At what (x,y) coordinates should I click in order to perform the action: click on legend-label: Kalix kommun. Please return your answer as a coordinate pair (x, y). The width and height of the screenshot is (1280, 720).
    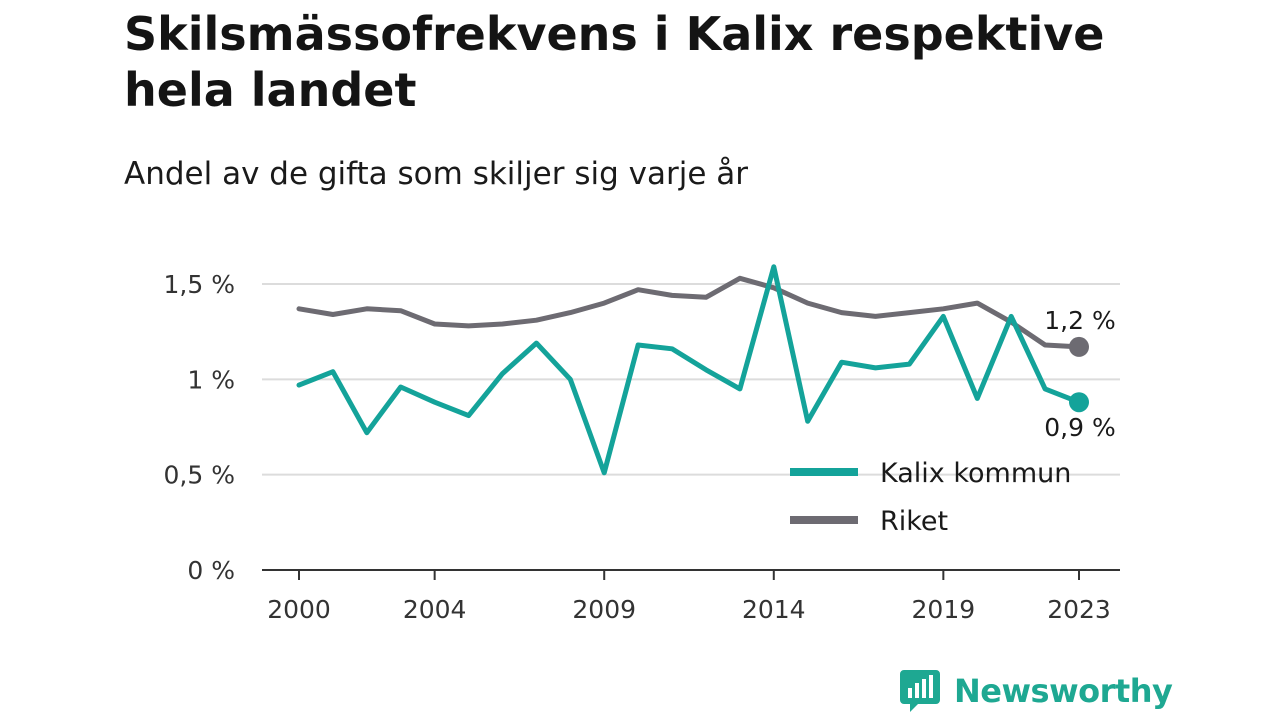
    Looking at the image, I should click on (975, 473).